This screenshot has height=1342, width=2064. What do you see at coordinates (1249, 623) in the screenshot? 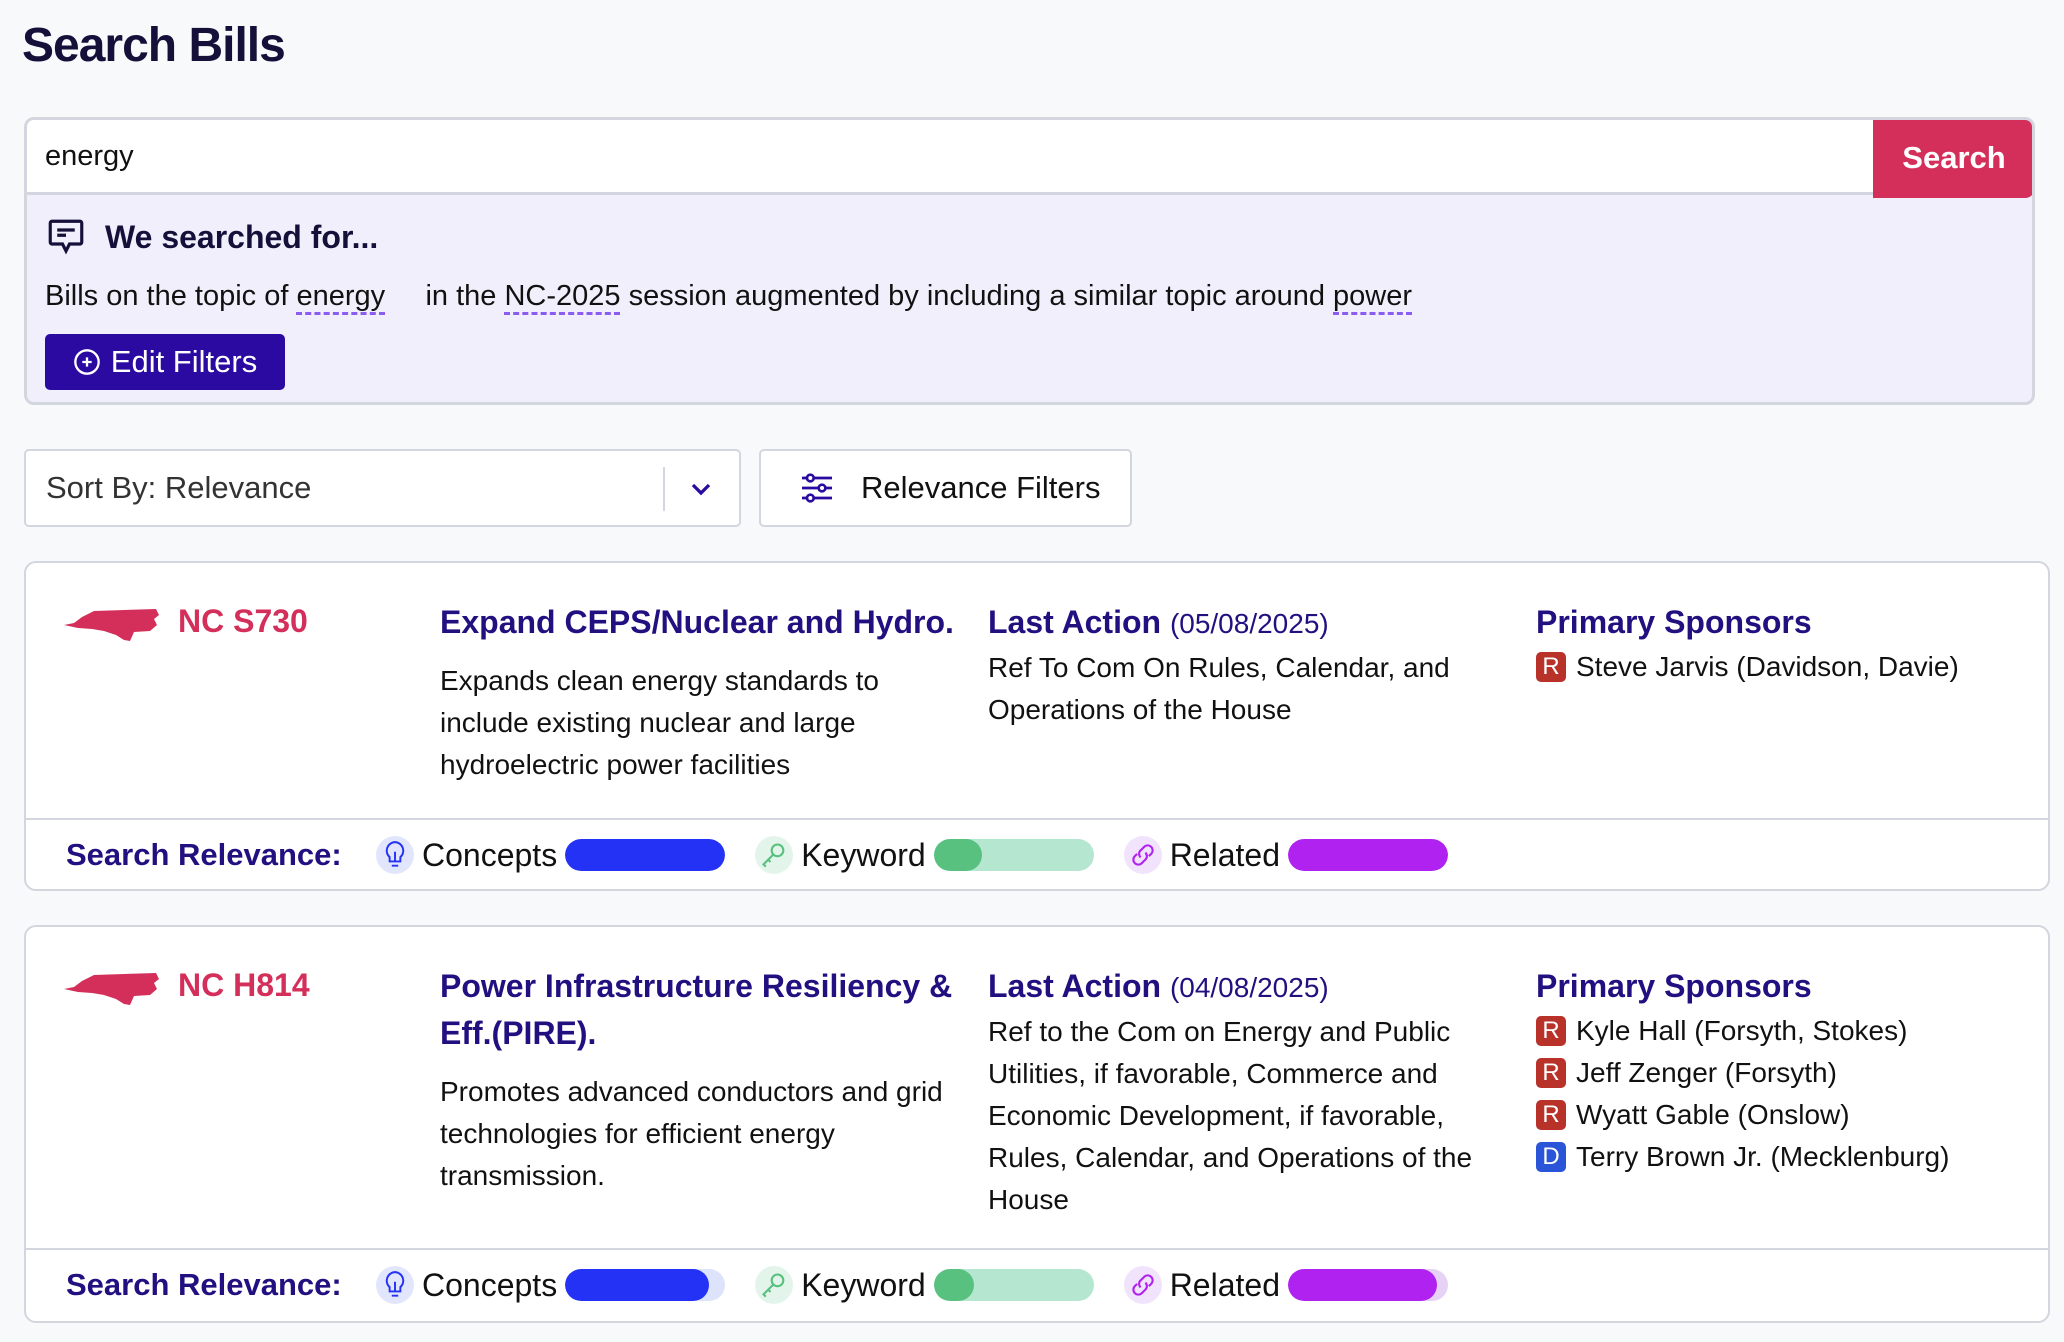
I see `last-action-date: (05/08/2025)` at bounding box center [1249, 623].